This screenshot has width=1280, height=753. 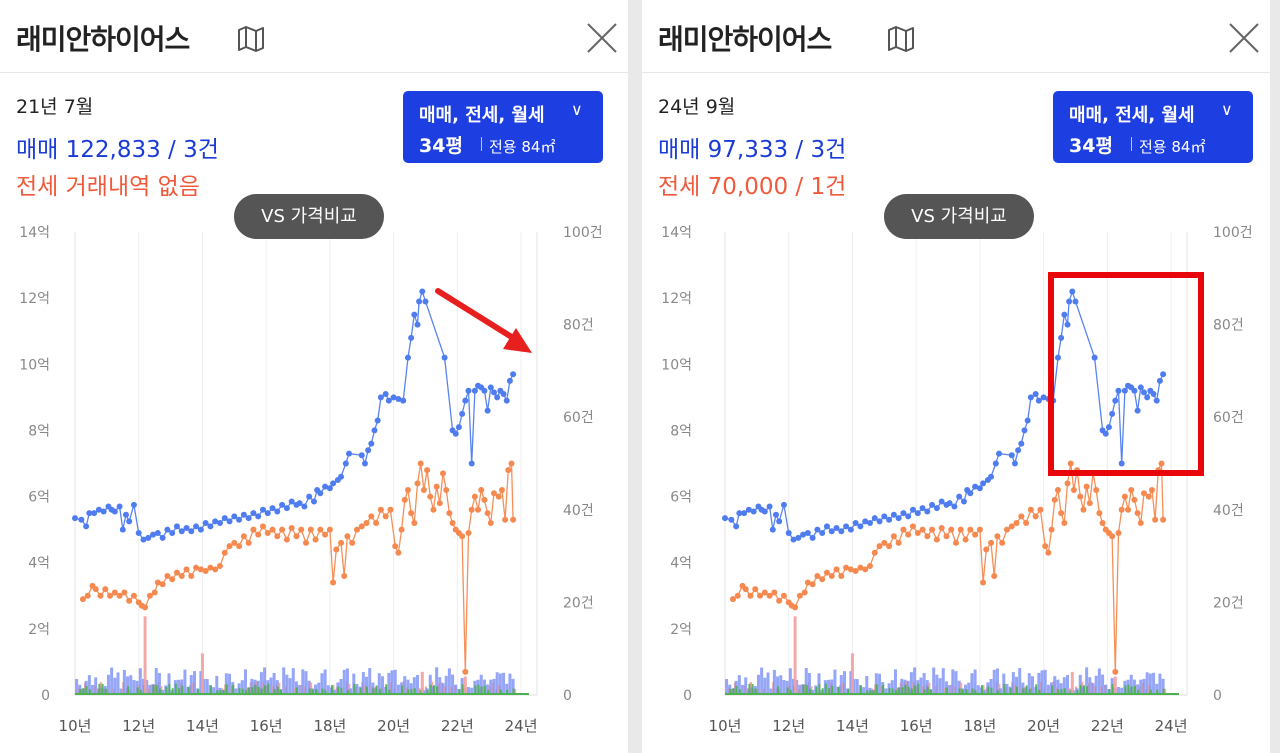 I want to click on trade-types-label: 매매, 전세, 월세, so click(x=1132, y=115).